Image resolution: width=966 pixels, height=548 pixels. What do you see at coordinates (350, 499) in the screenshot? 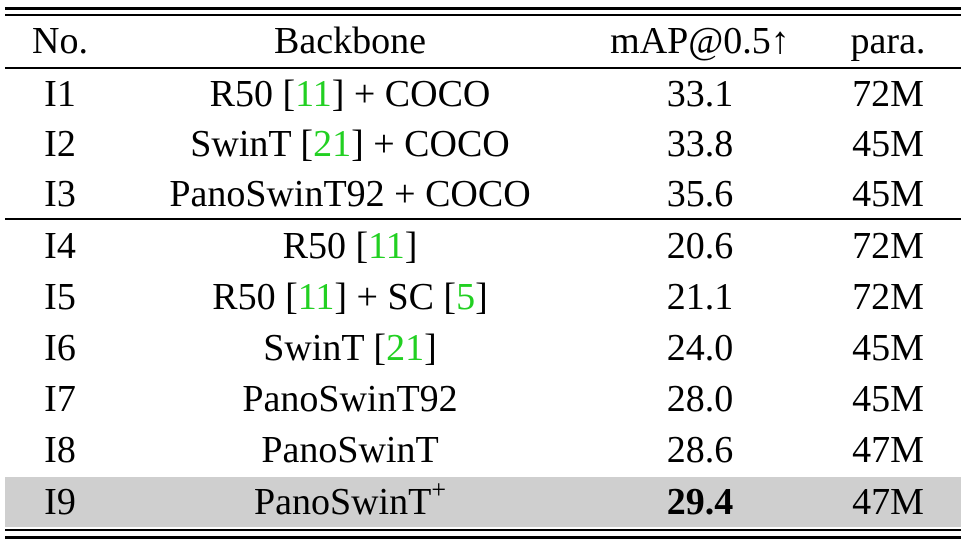
I see `row-backbone: PanoSwinT+` at bounding box center [350, 499].